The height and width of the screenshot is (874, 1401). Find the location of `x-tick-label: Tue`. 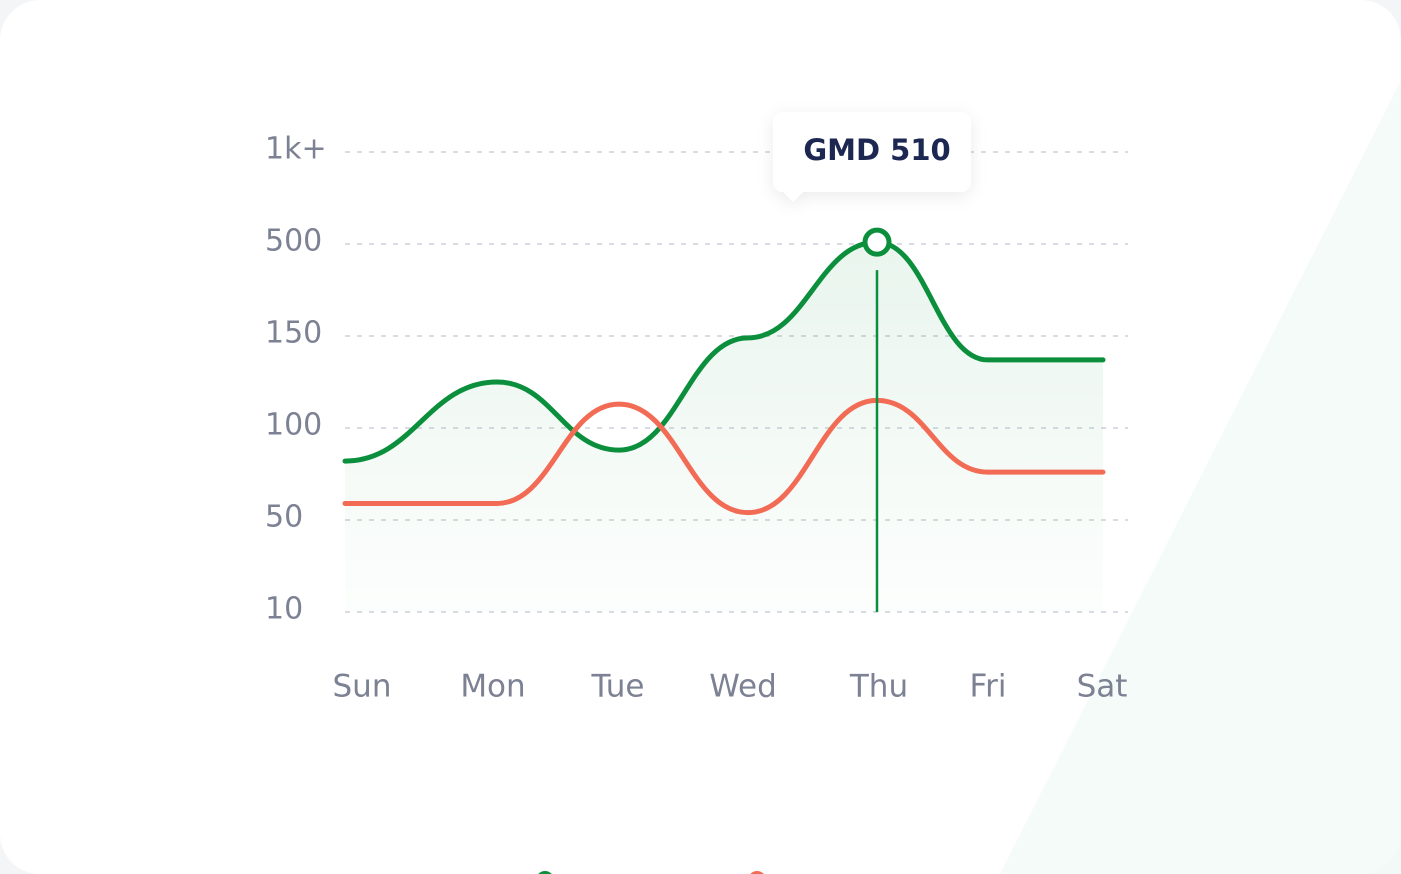

x-tick-label: Tue is located at coordinates (618, 687).